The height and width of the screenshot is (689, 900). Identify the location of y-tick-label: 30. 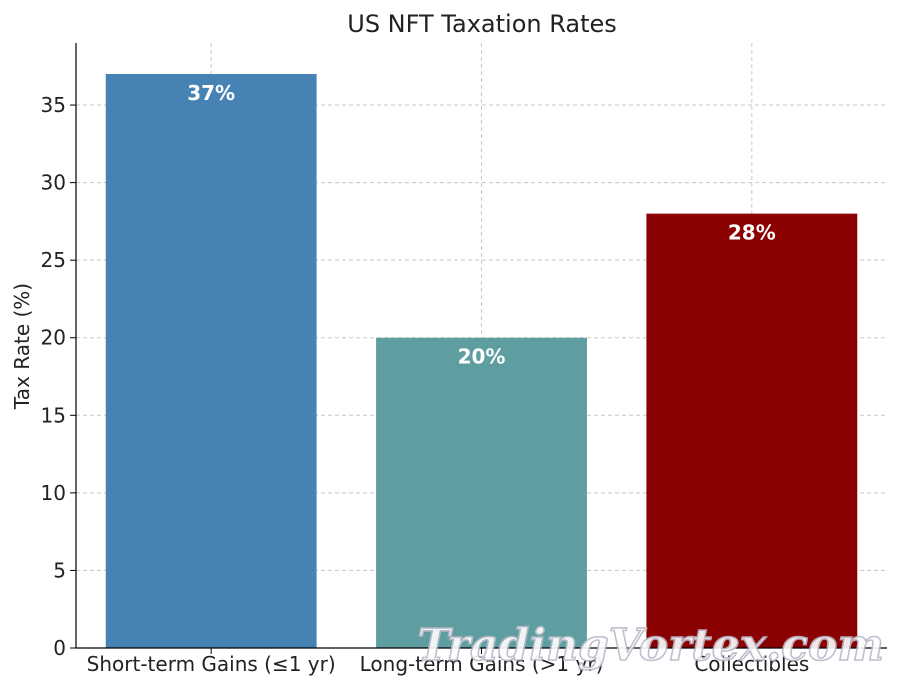
(53, 183).